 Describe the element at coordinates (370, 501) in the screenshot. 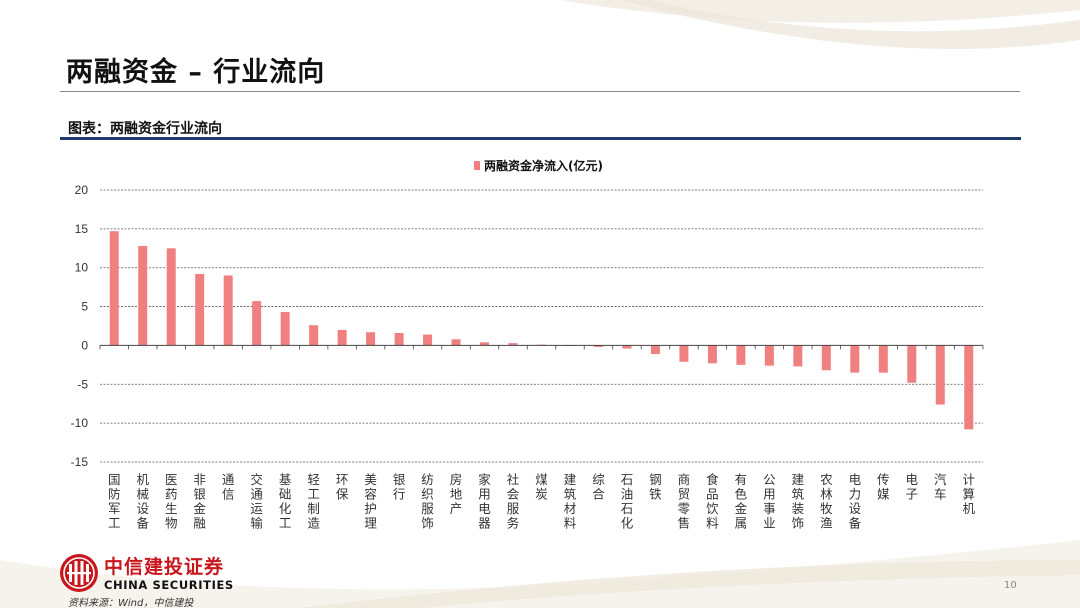

I see `x-tick-label: 美容护理` at that location.